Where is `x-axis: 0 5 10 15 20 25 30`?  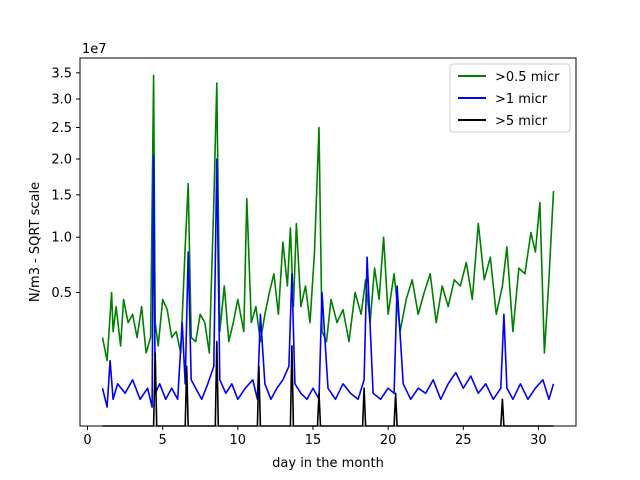
x-axis: 0 5 10 15 20 25 30 is located at coordinates (315, 437).